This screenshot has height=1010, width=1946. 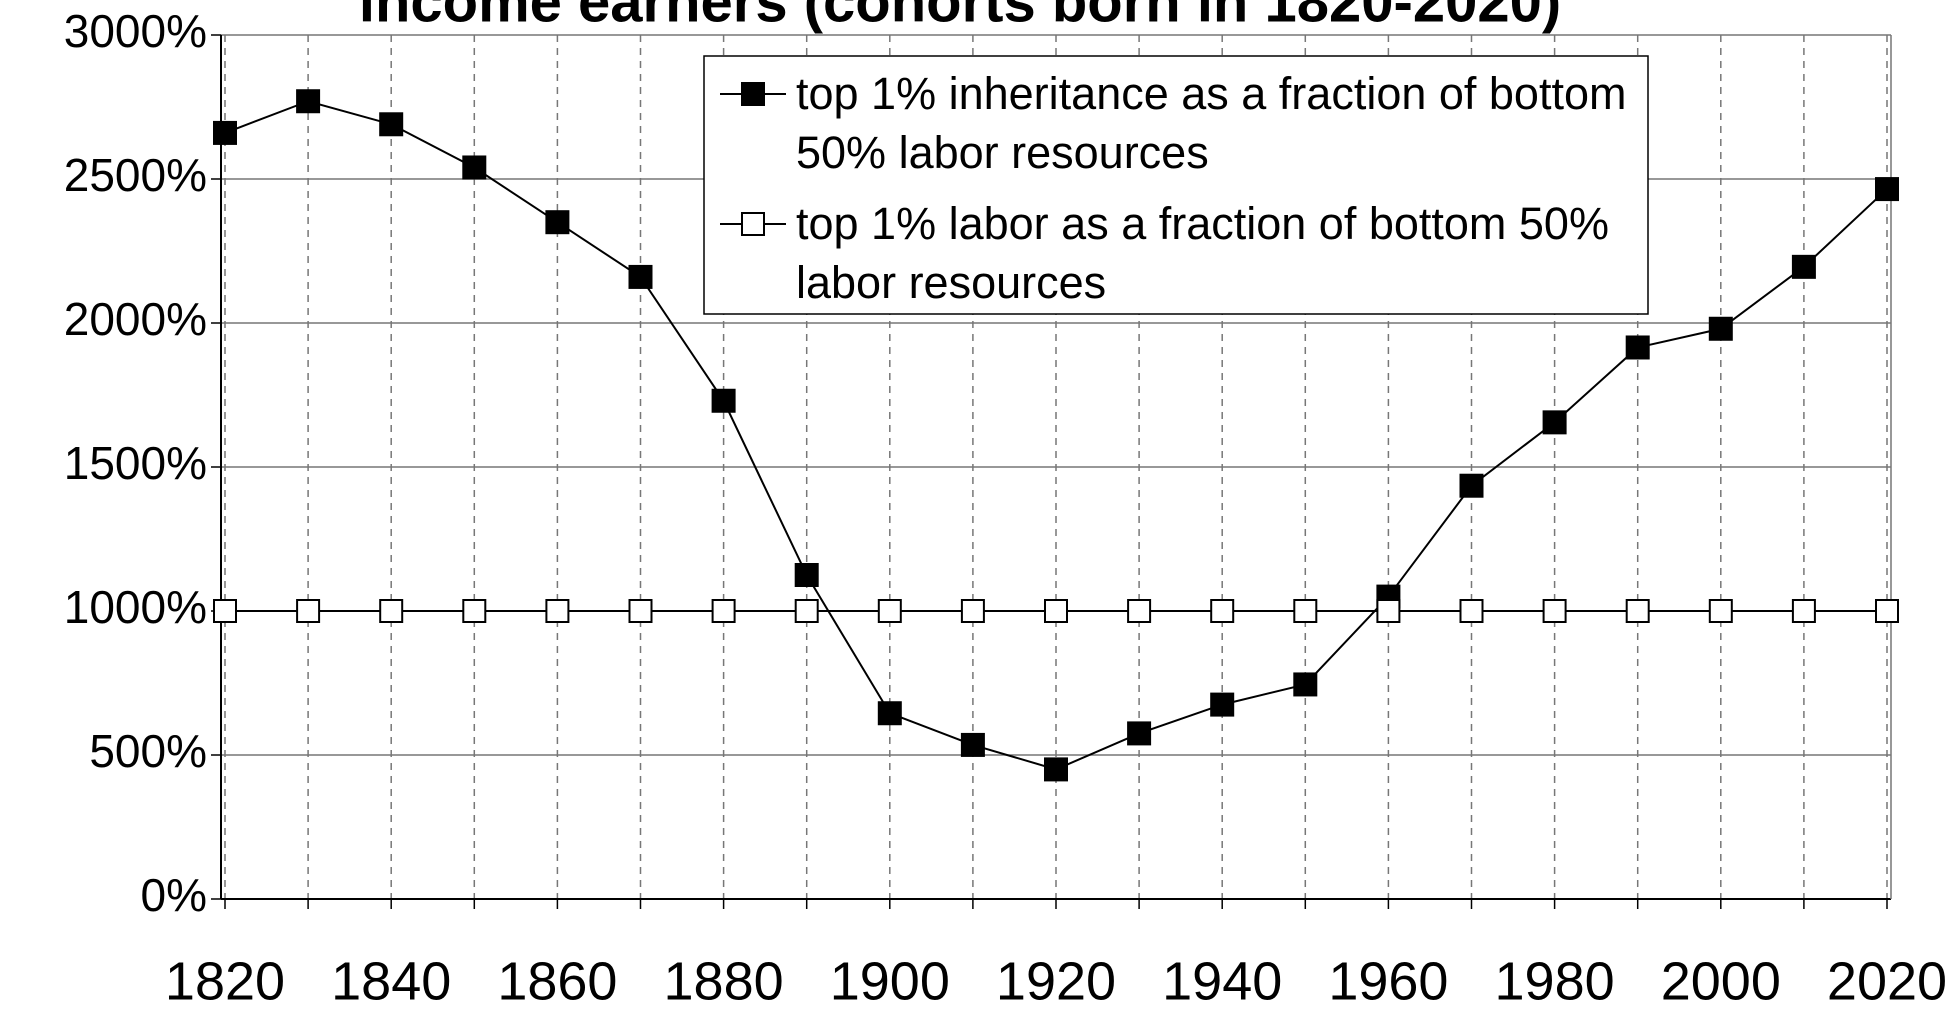 What do you see at coordinates (557, 980) in the screenshot?
I see `x-tick-label: 1860` at bounding box center [557, 980].